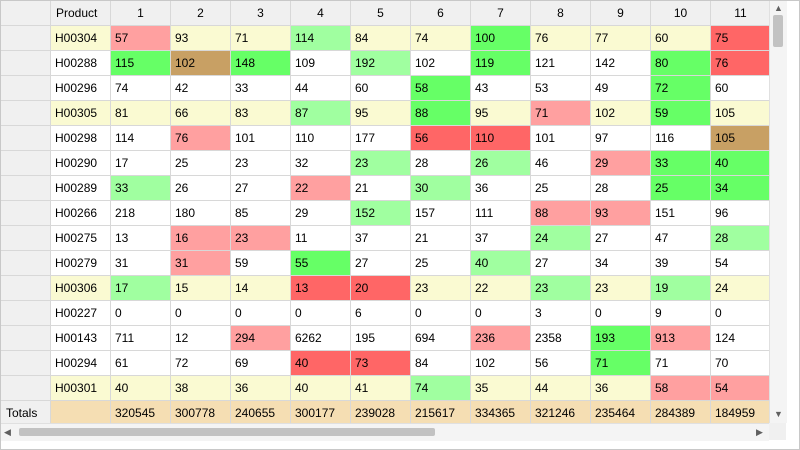 Image resolution: width=800 pixels, height=450 pixels. I want to click on table-row: H00143 711 12 294 6262 195 694 236 2358 193 913 124, so click(385, 338).